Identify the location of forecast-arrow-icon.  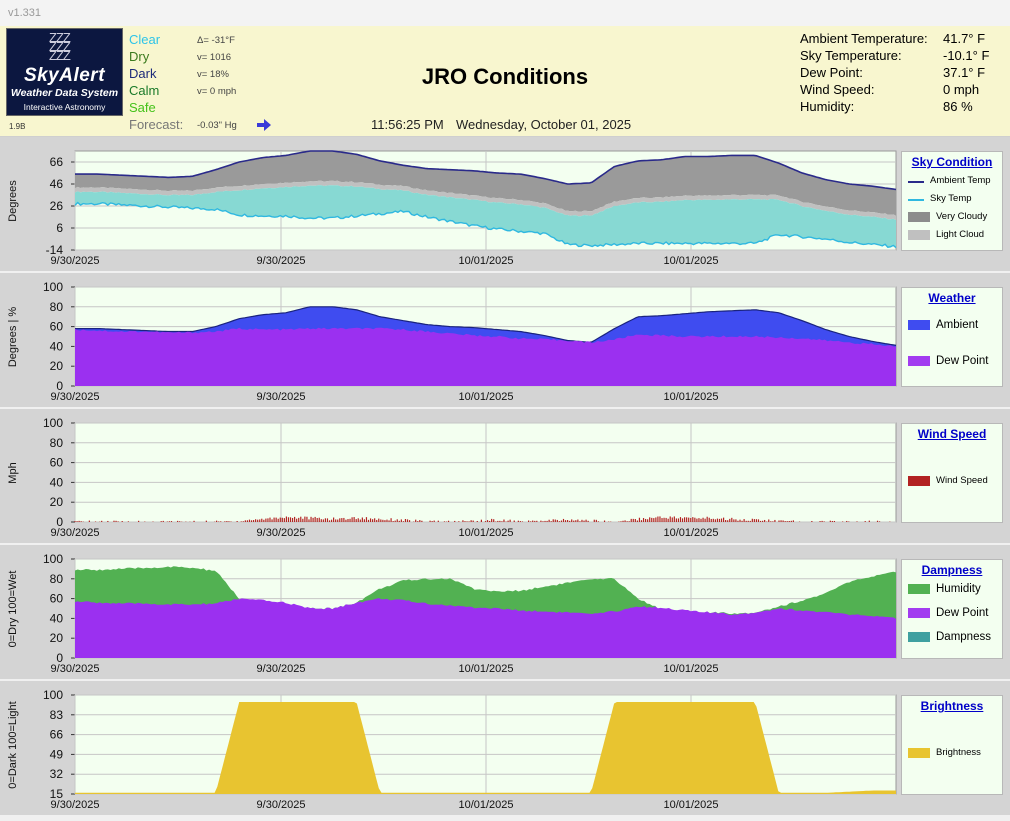
(264, 125).